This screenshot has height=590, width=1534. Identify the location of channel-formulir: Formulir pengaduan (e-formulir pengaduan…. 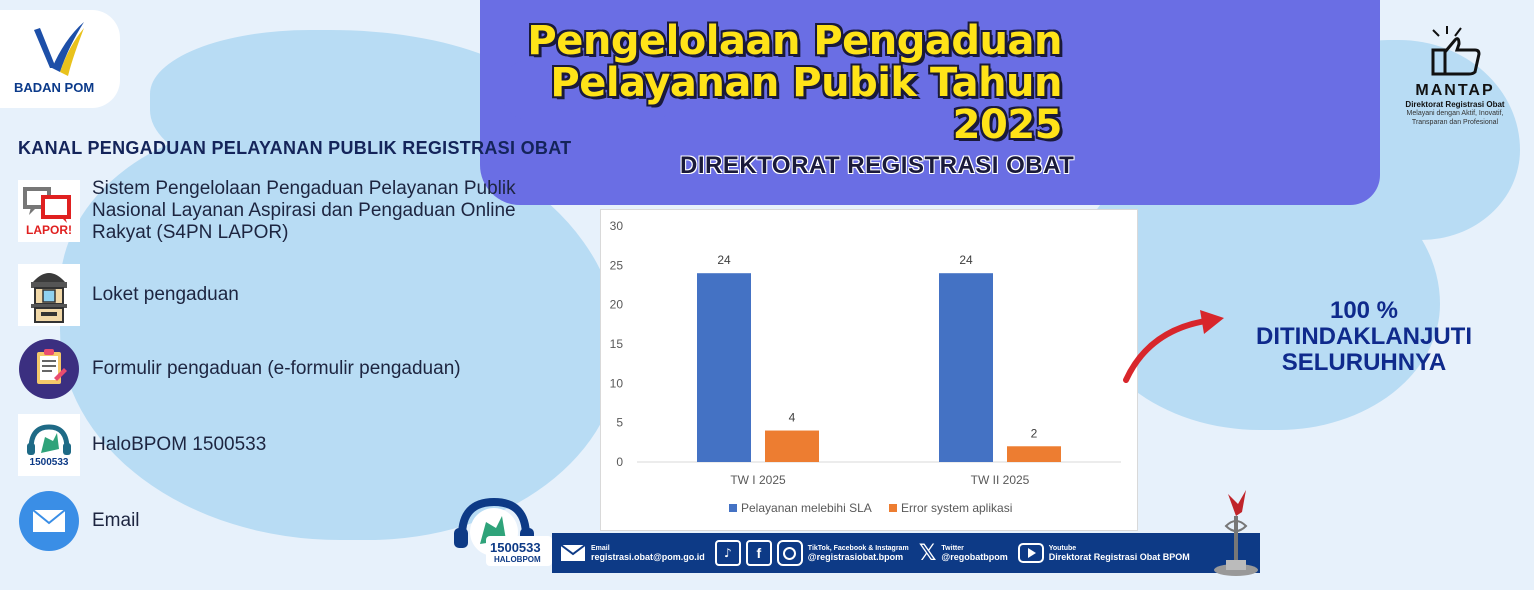
(239, 369).